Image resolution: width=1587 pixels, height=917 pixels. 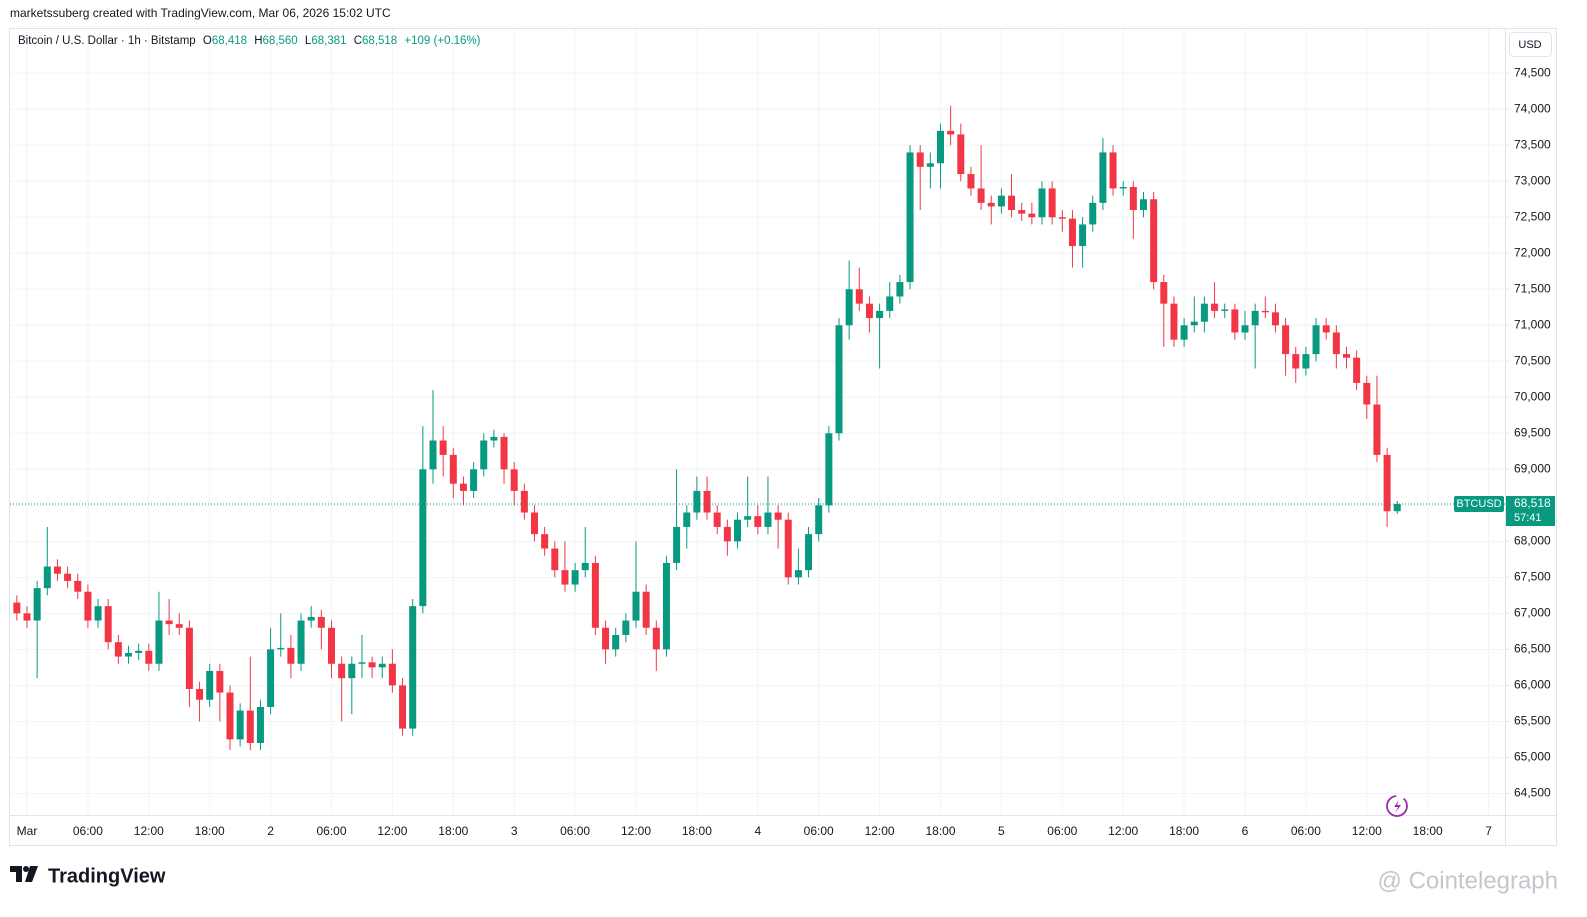 What do you see at coordinates (1532, 144) in the screenshot?
I see `y-tick-label: 73,500` at bounding box center [1532, 144].